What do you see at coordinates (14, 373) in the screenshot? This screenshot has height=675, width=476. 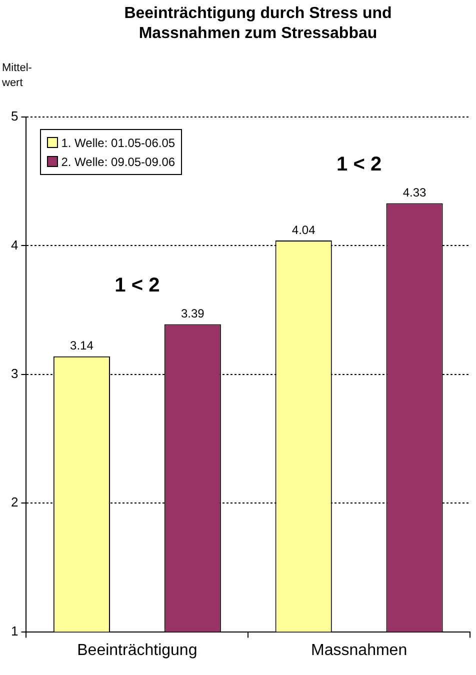 I see `y-tick-label: 3` at bounding box center [14, 373].